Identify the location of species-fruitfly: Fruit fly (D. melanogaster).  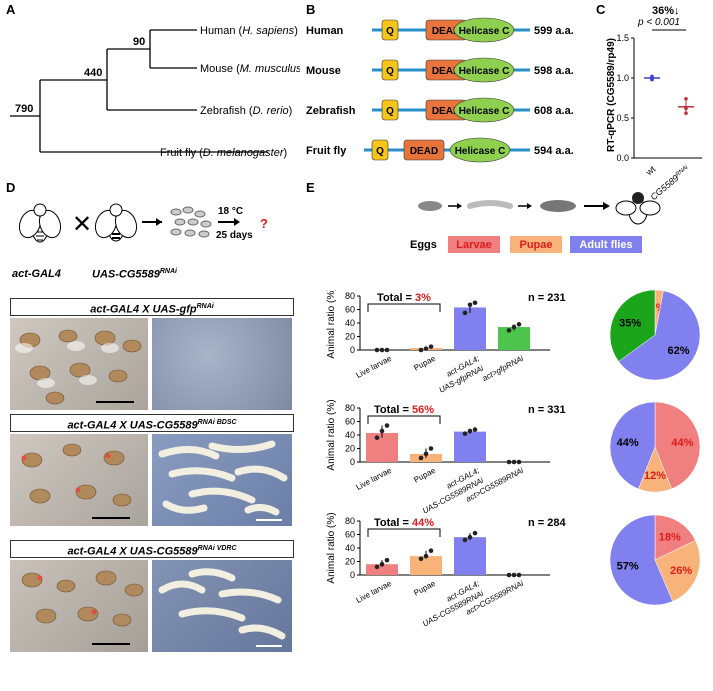
(223, 153).